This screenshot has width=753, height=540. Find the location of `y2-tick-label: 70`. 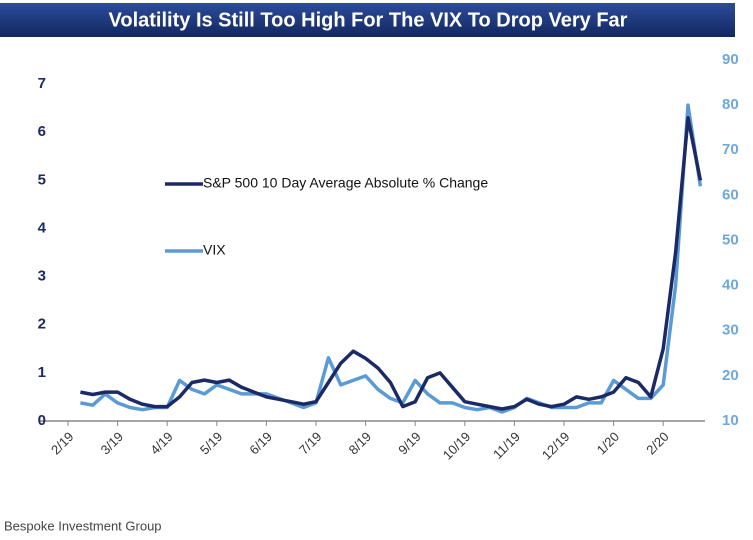

y2-tick-label: 70 is located at coordinates (730, 149).